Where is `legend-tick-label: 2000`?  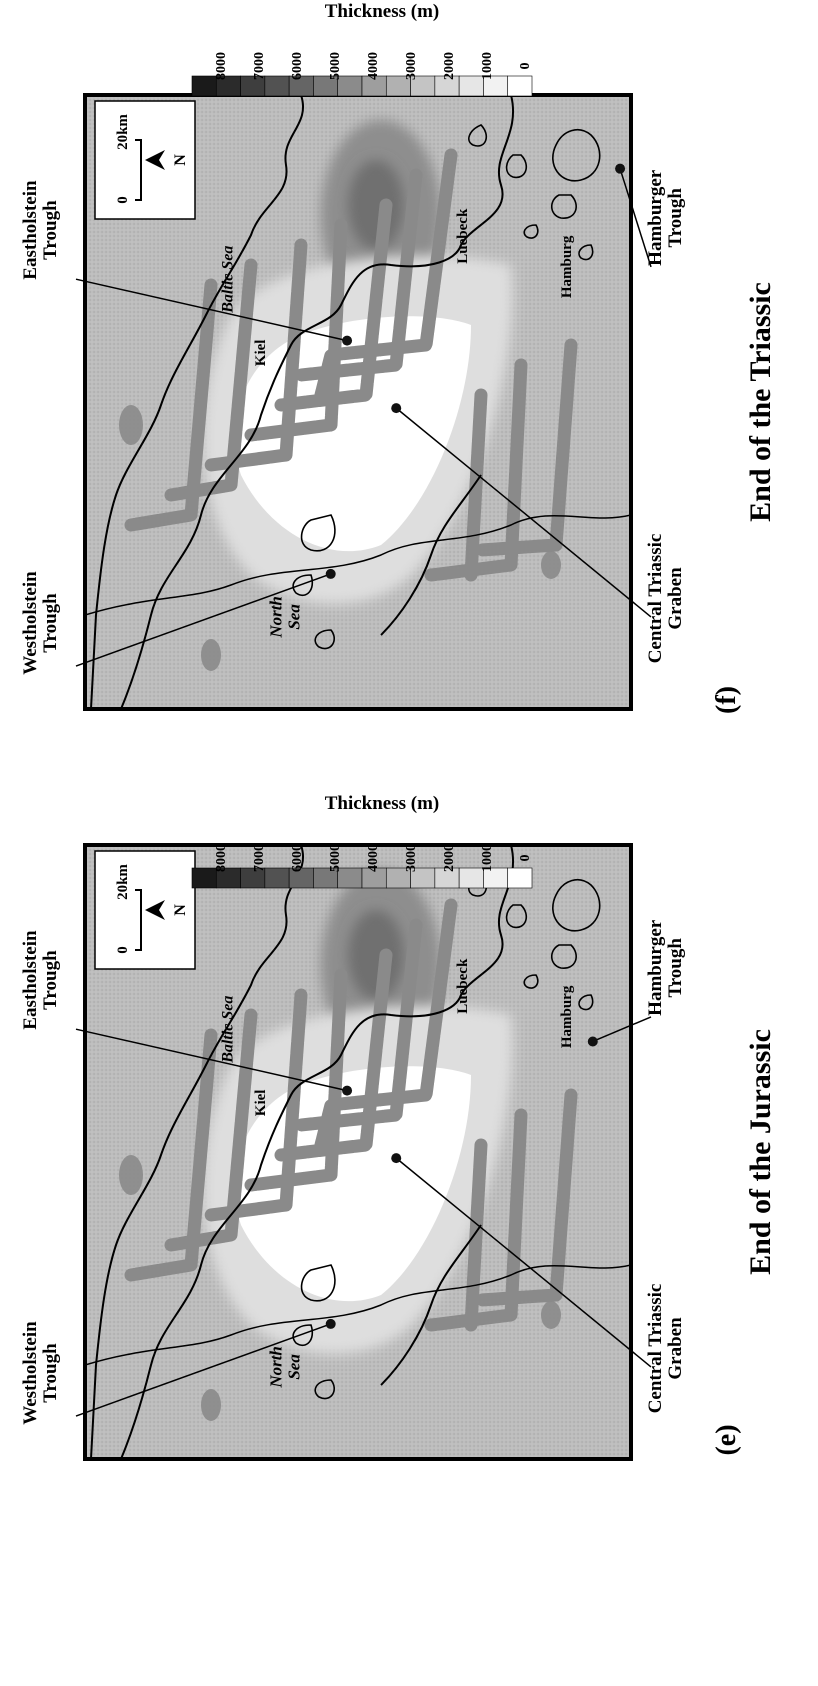 legend-tick-label: 2000 is located at coordinates (449, 66).